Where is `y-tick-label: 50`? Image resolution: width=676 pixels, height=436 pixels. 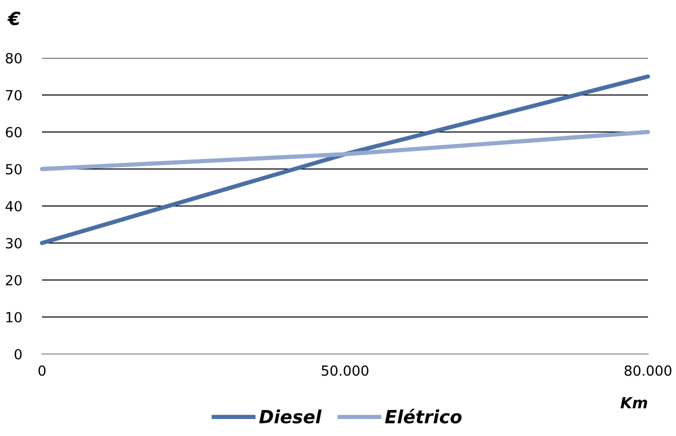 y-tick-label: 50 is located at coordinates (14, 169).